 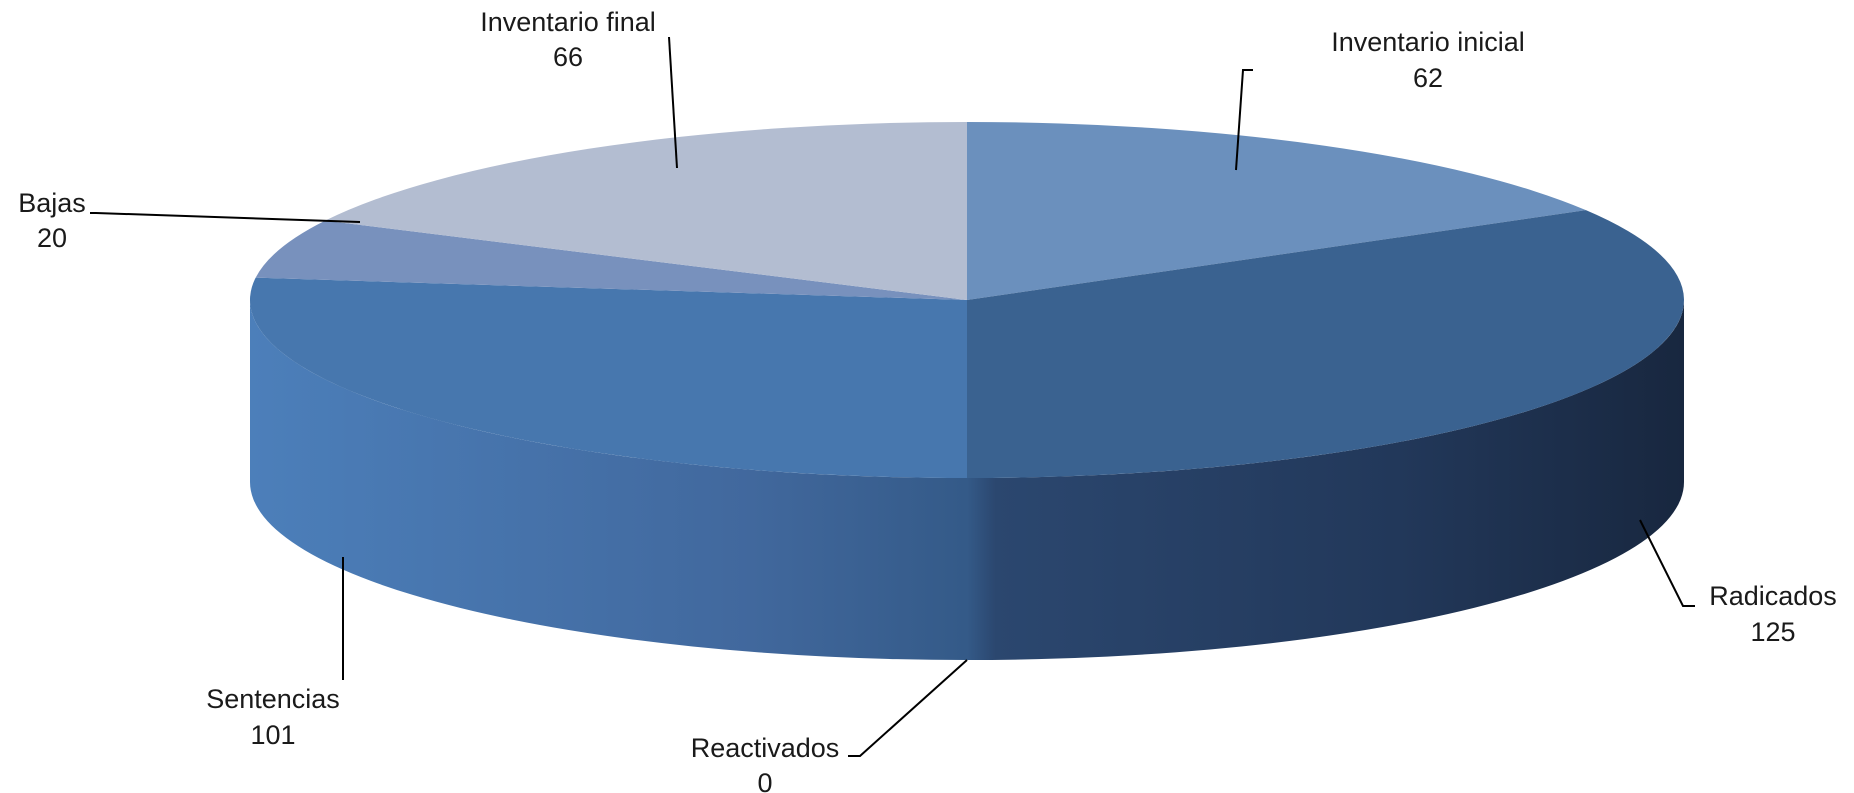 What do you see at coordinates (764, 780) in the screenshot?
I see `label-reactivados-value: 0` at bounding box center [764, 780].